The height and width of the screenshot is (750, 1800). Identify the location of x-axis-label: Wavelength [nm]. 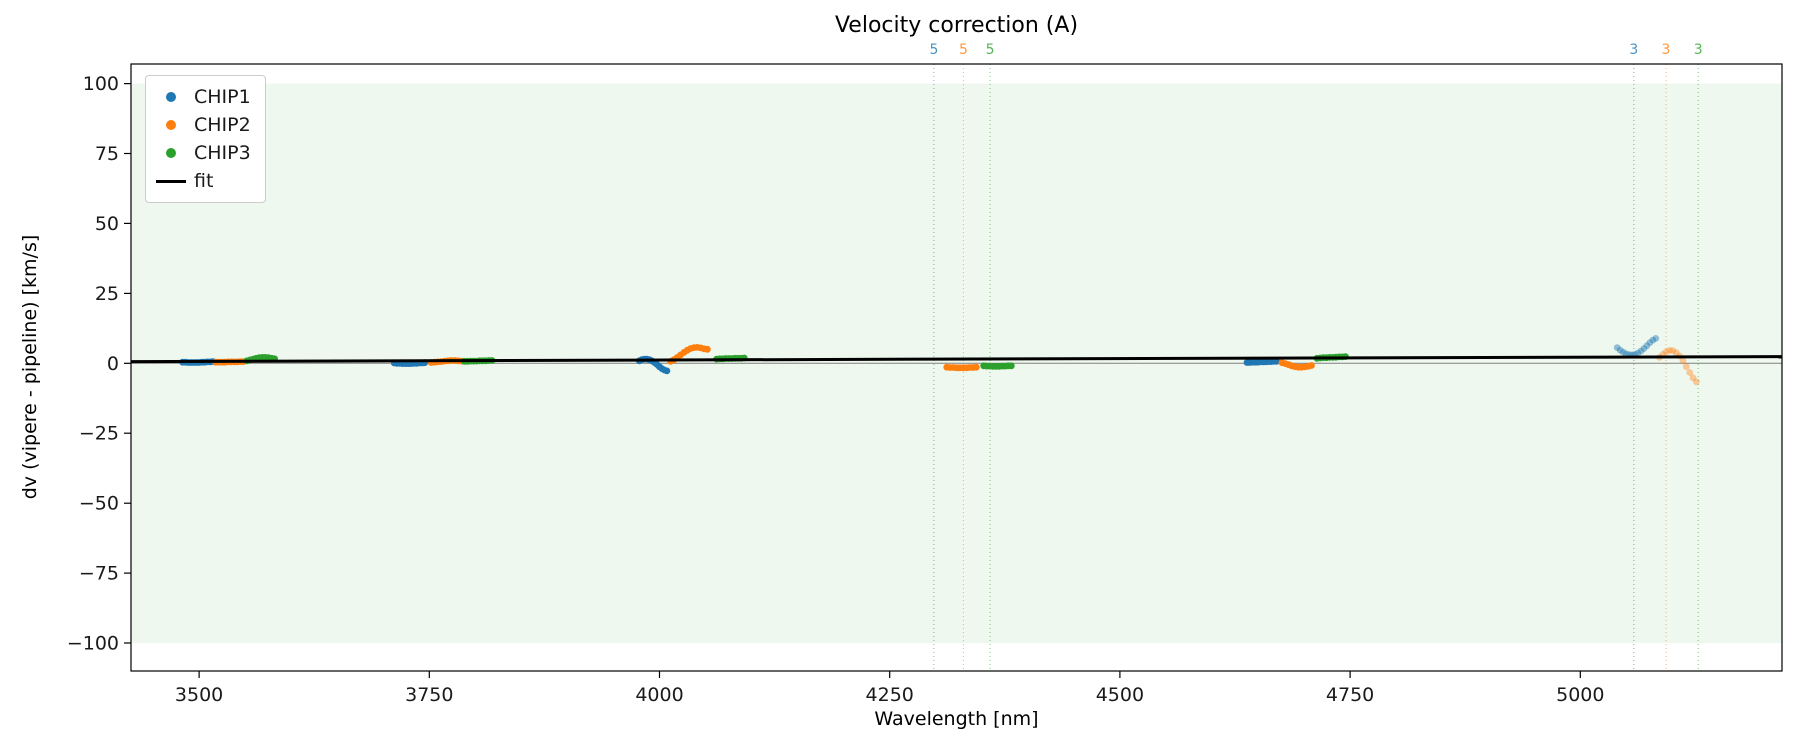
(956, 719).